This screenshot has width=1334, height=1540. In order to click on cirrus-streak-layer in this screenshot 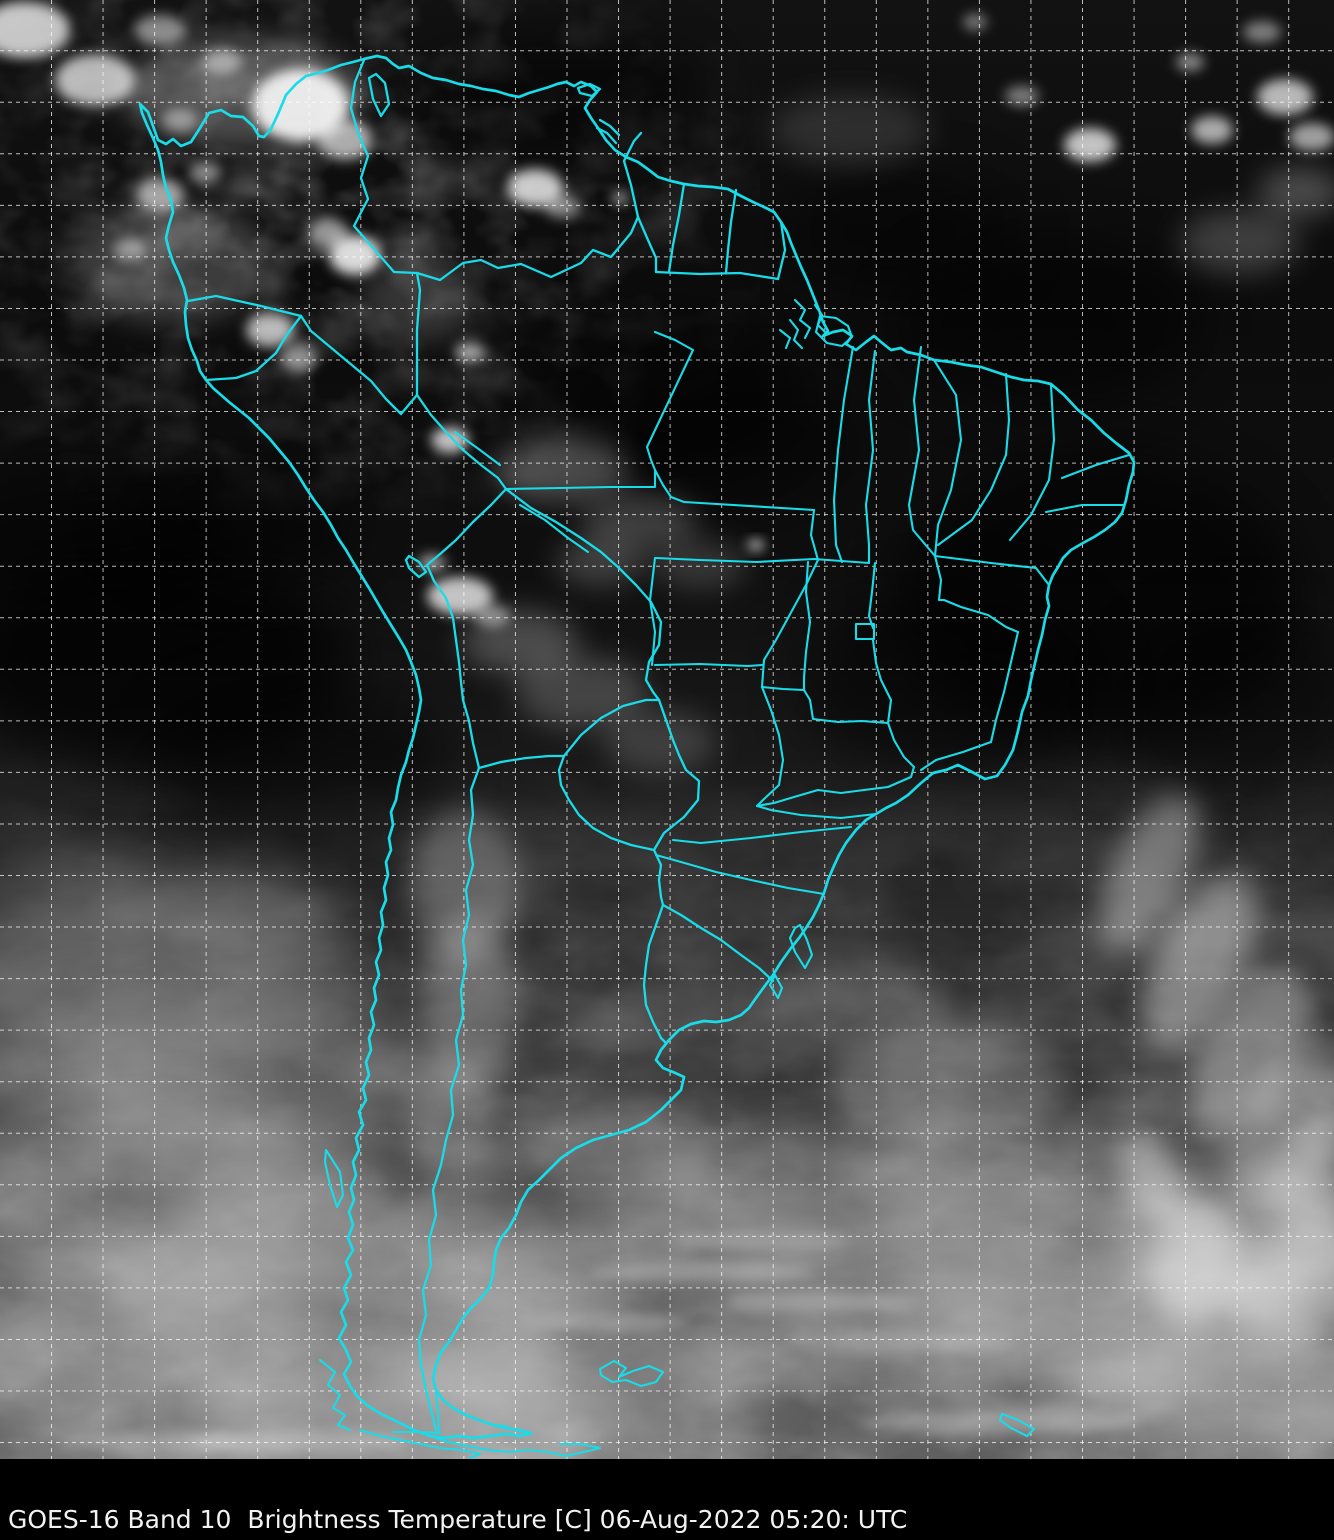, I will do `click(600, 1342)`.